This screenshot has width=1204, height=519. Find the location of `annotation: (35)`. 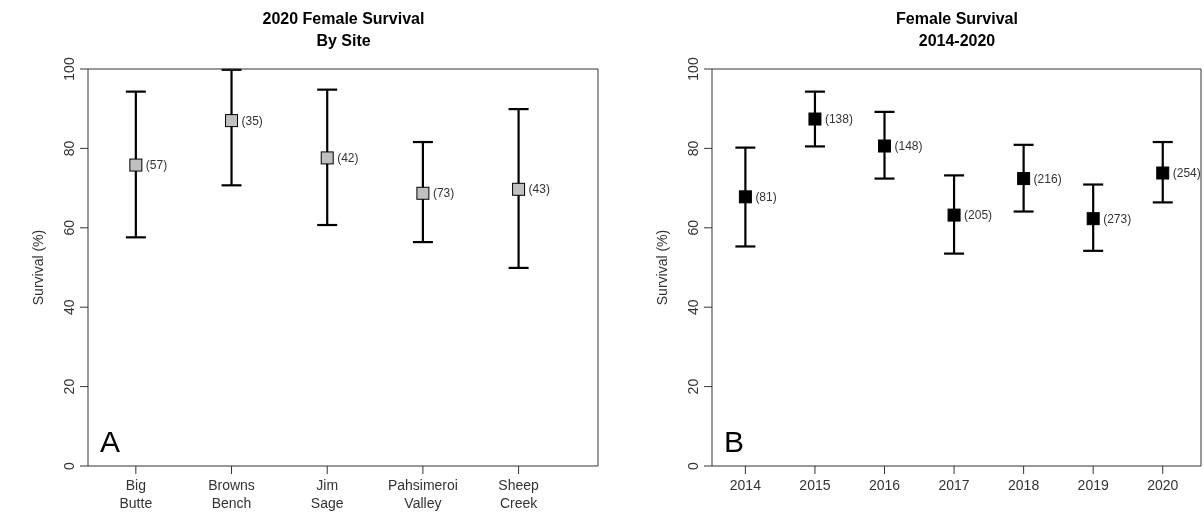

annotation: (35) is located at coordinates (252, 120).